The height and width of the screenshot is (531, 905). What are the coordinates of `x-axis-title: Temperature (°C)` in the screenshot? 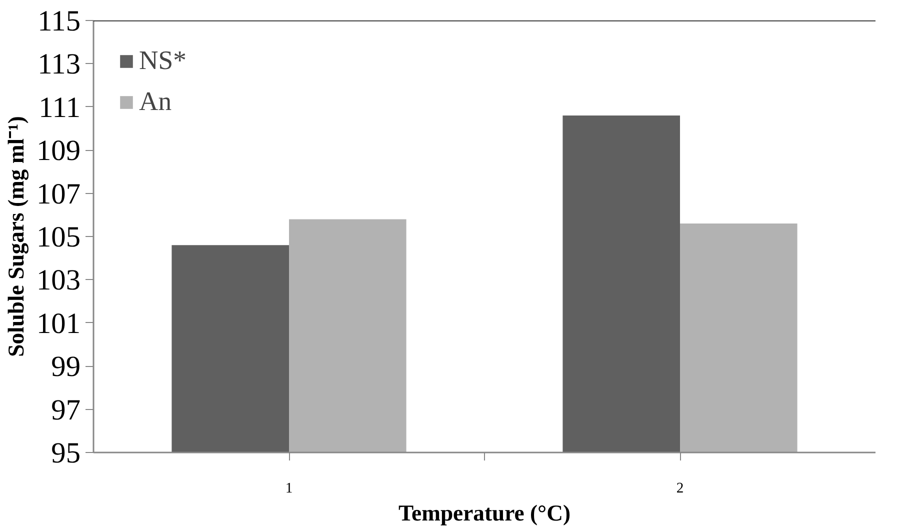 It's located at (484, 513).